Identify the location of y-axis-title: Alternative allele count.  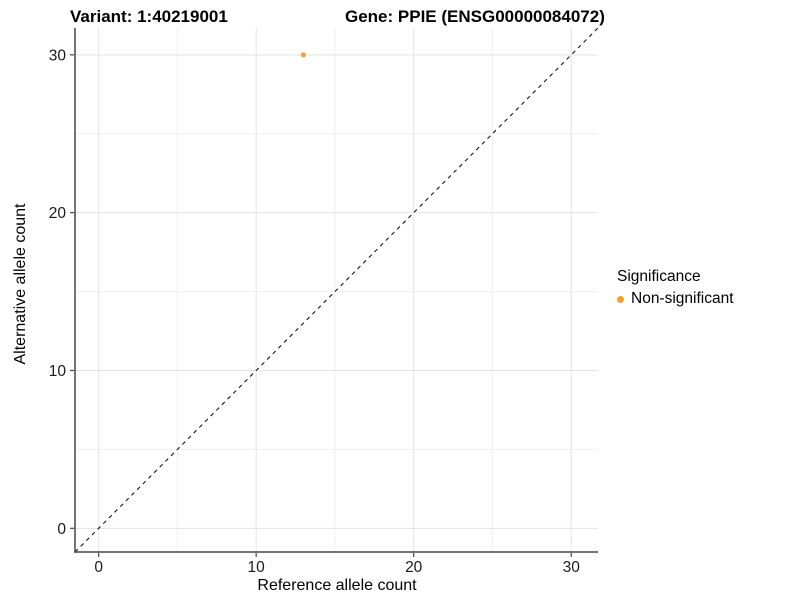
(20, 284).